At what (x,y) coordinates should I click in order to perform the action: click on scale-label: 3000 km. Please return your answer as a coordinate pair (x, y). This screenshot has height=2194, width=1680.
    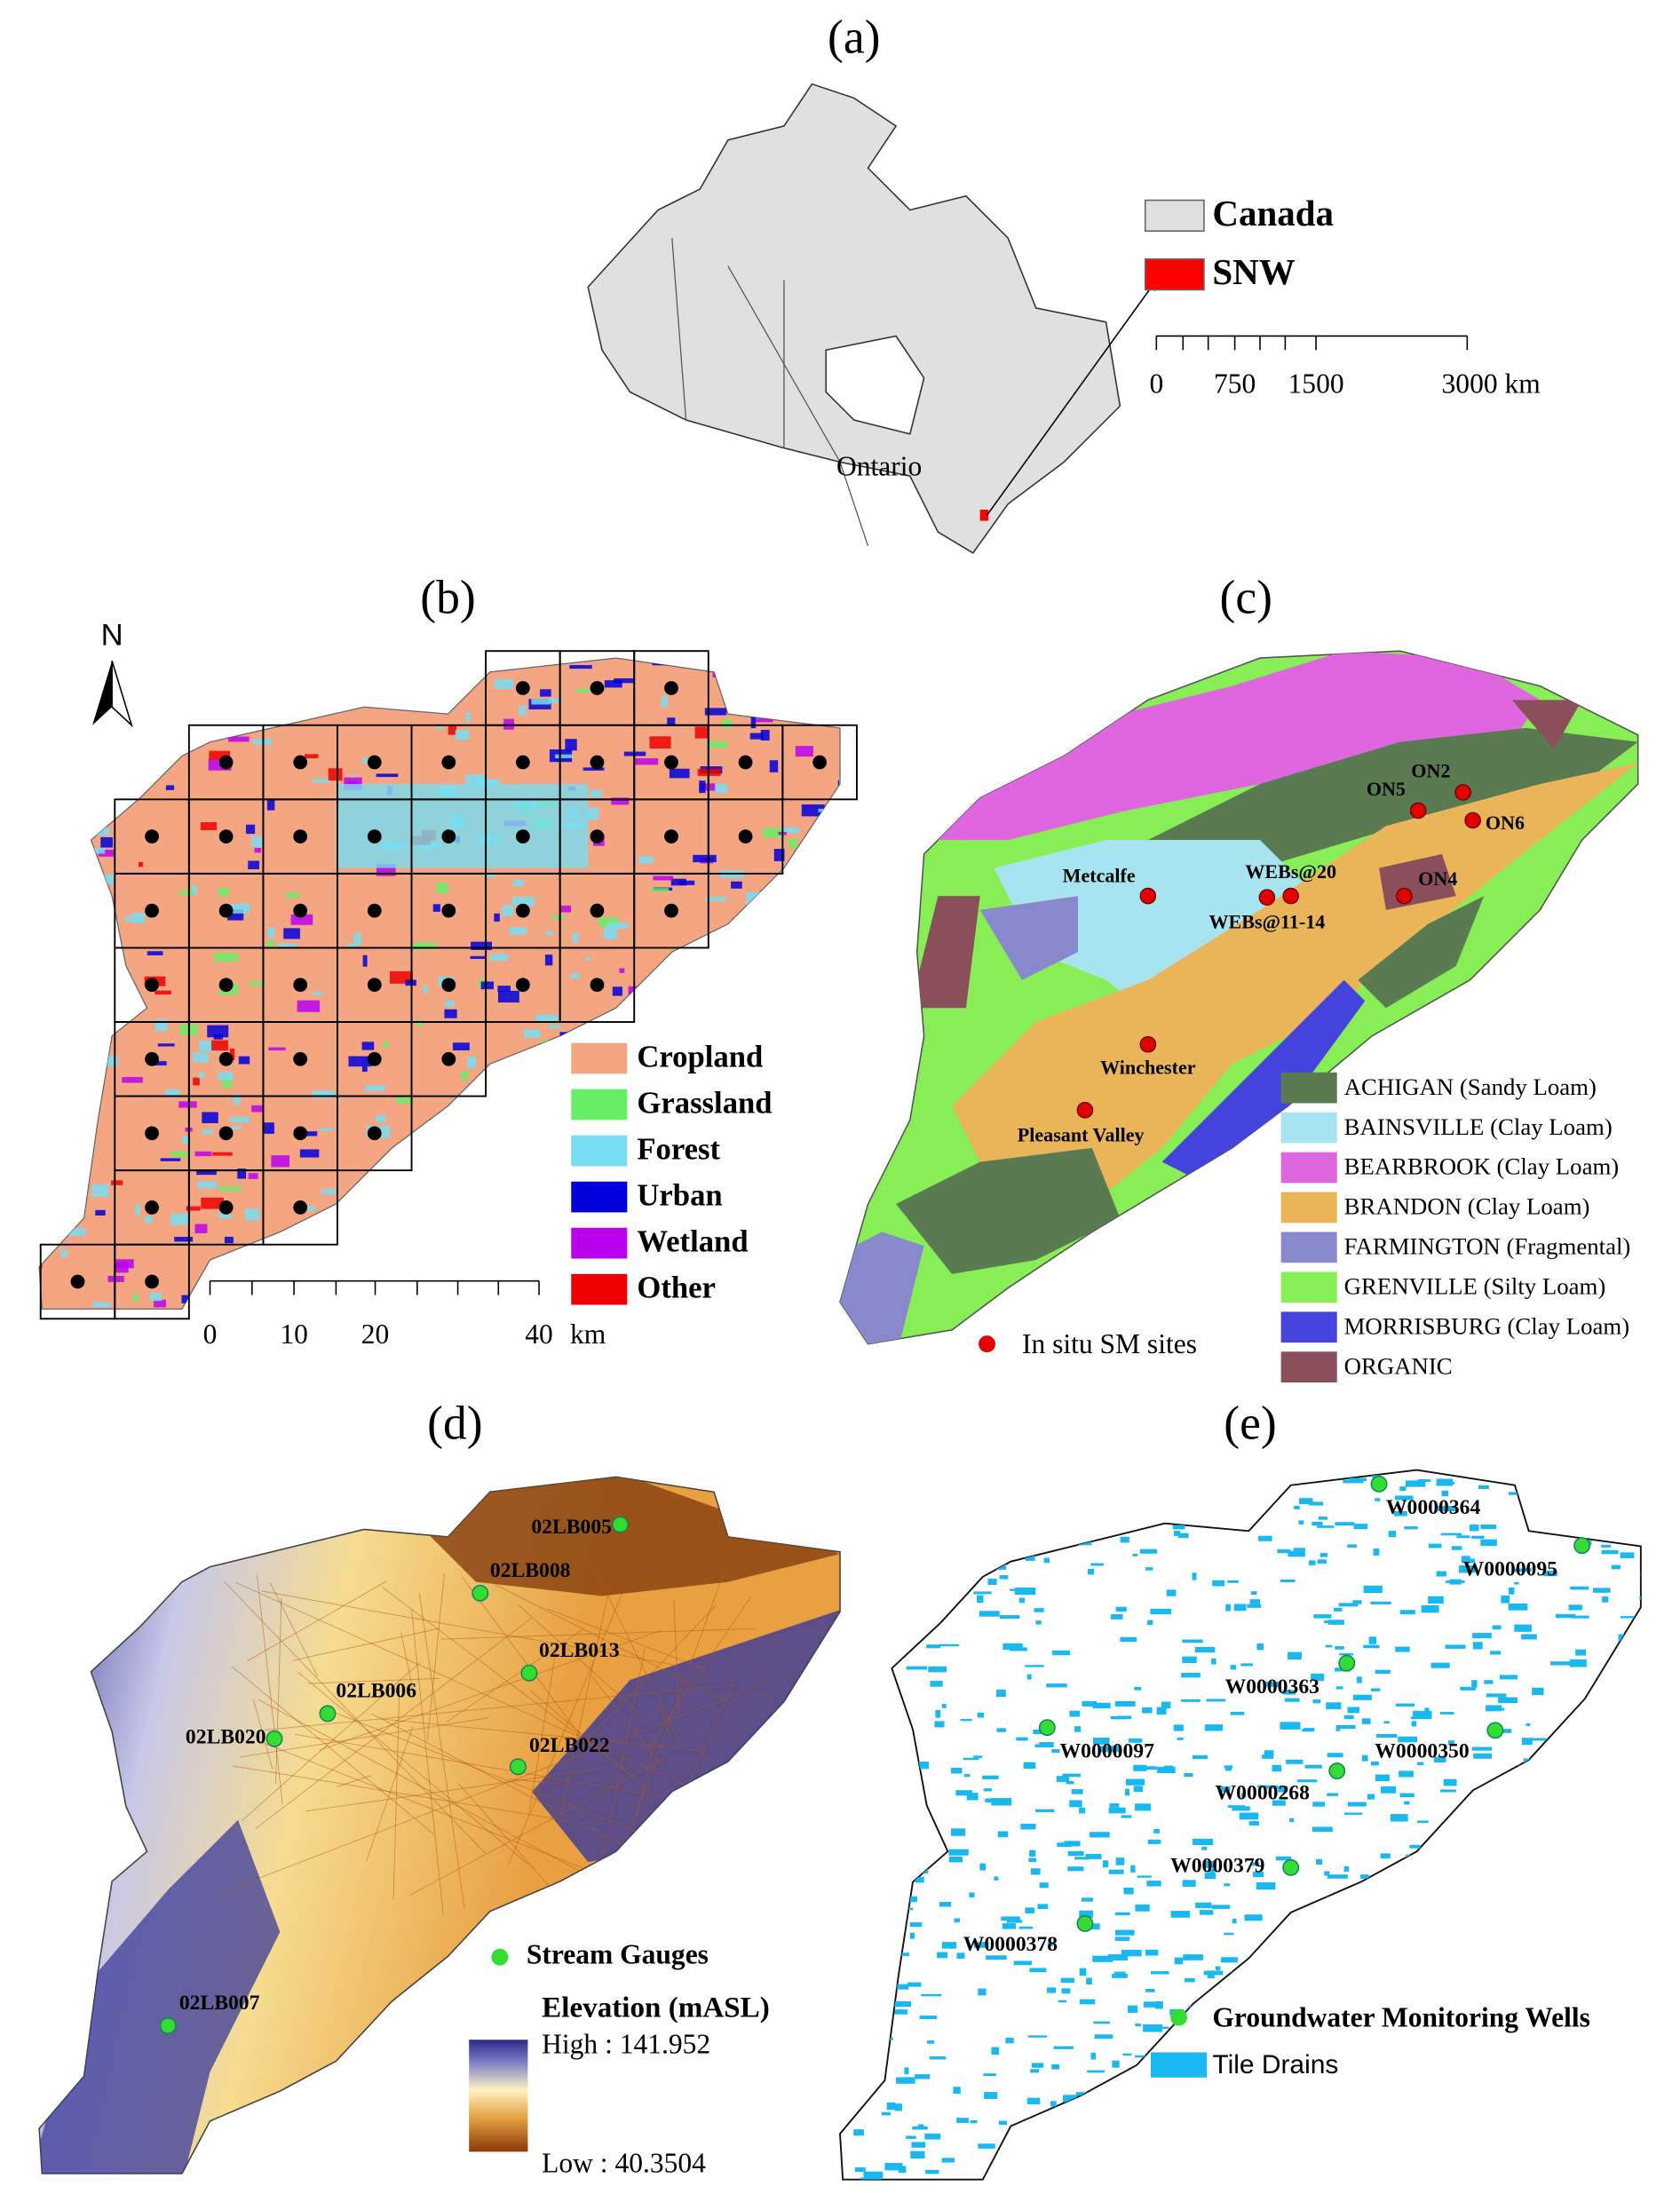
    Looking at the image, I should click on (1491, 383).